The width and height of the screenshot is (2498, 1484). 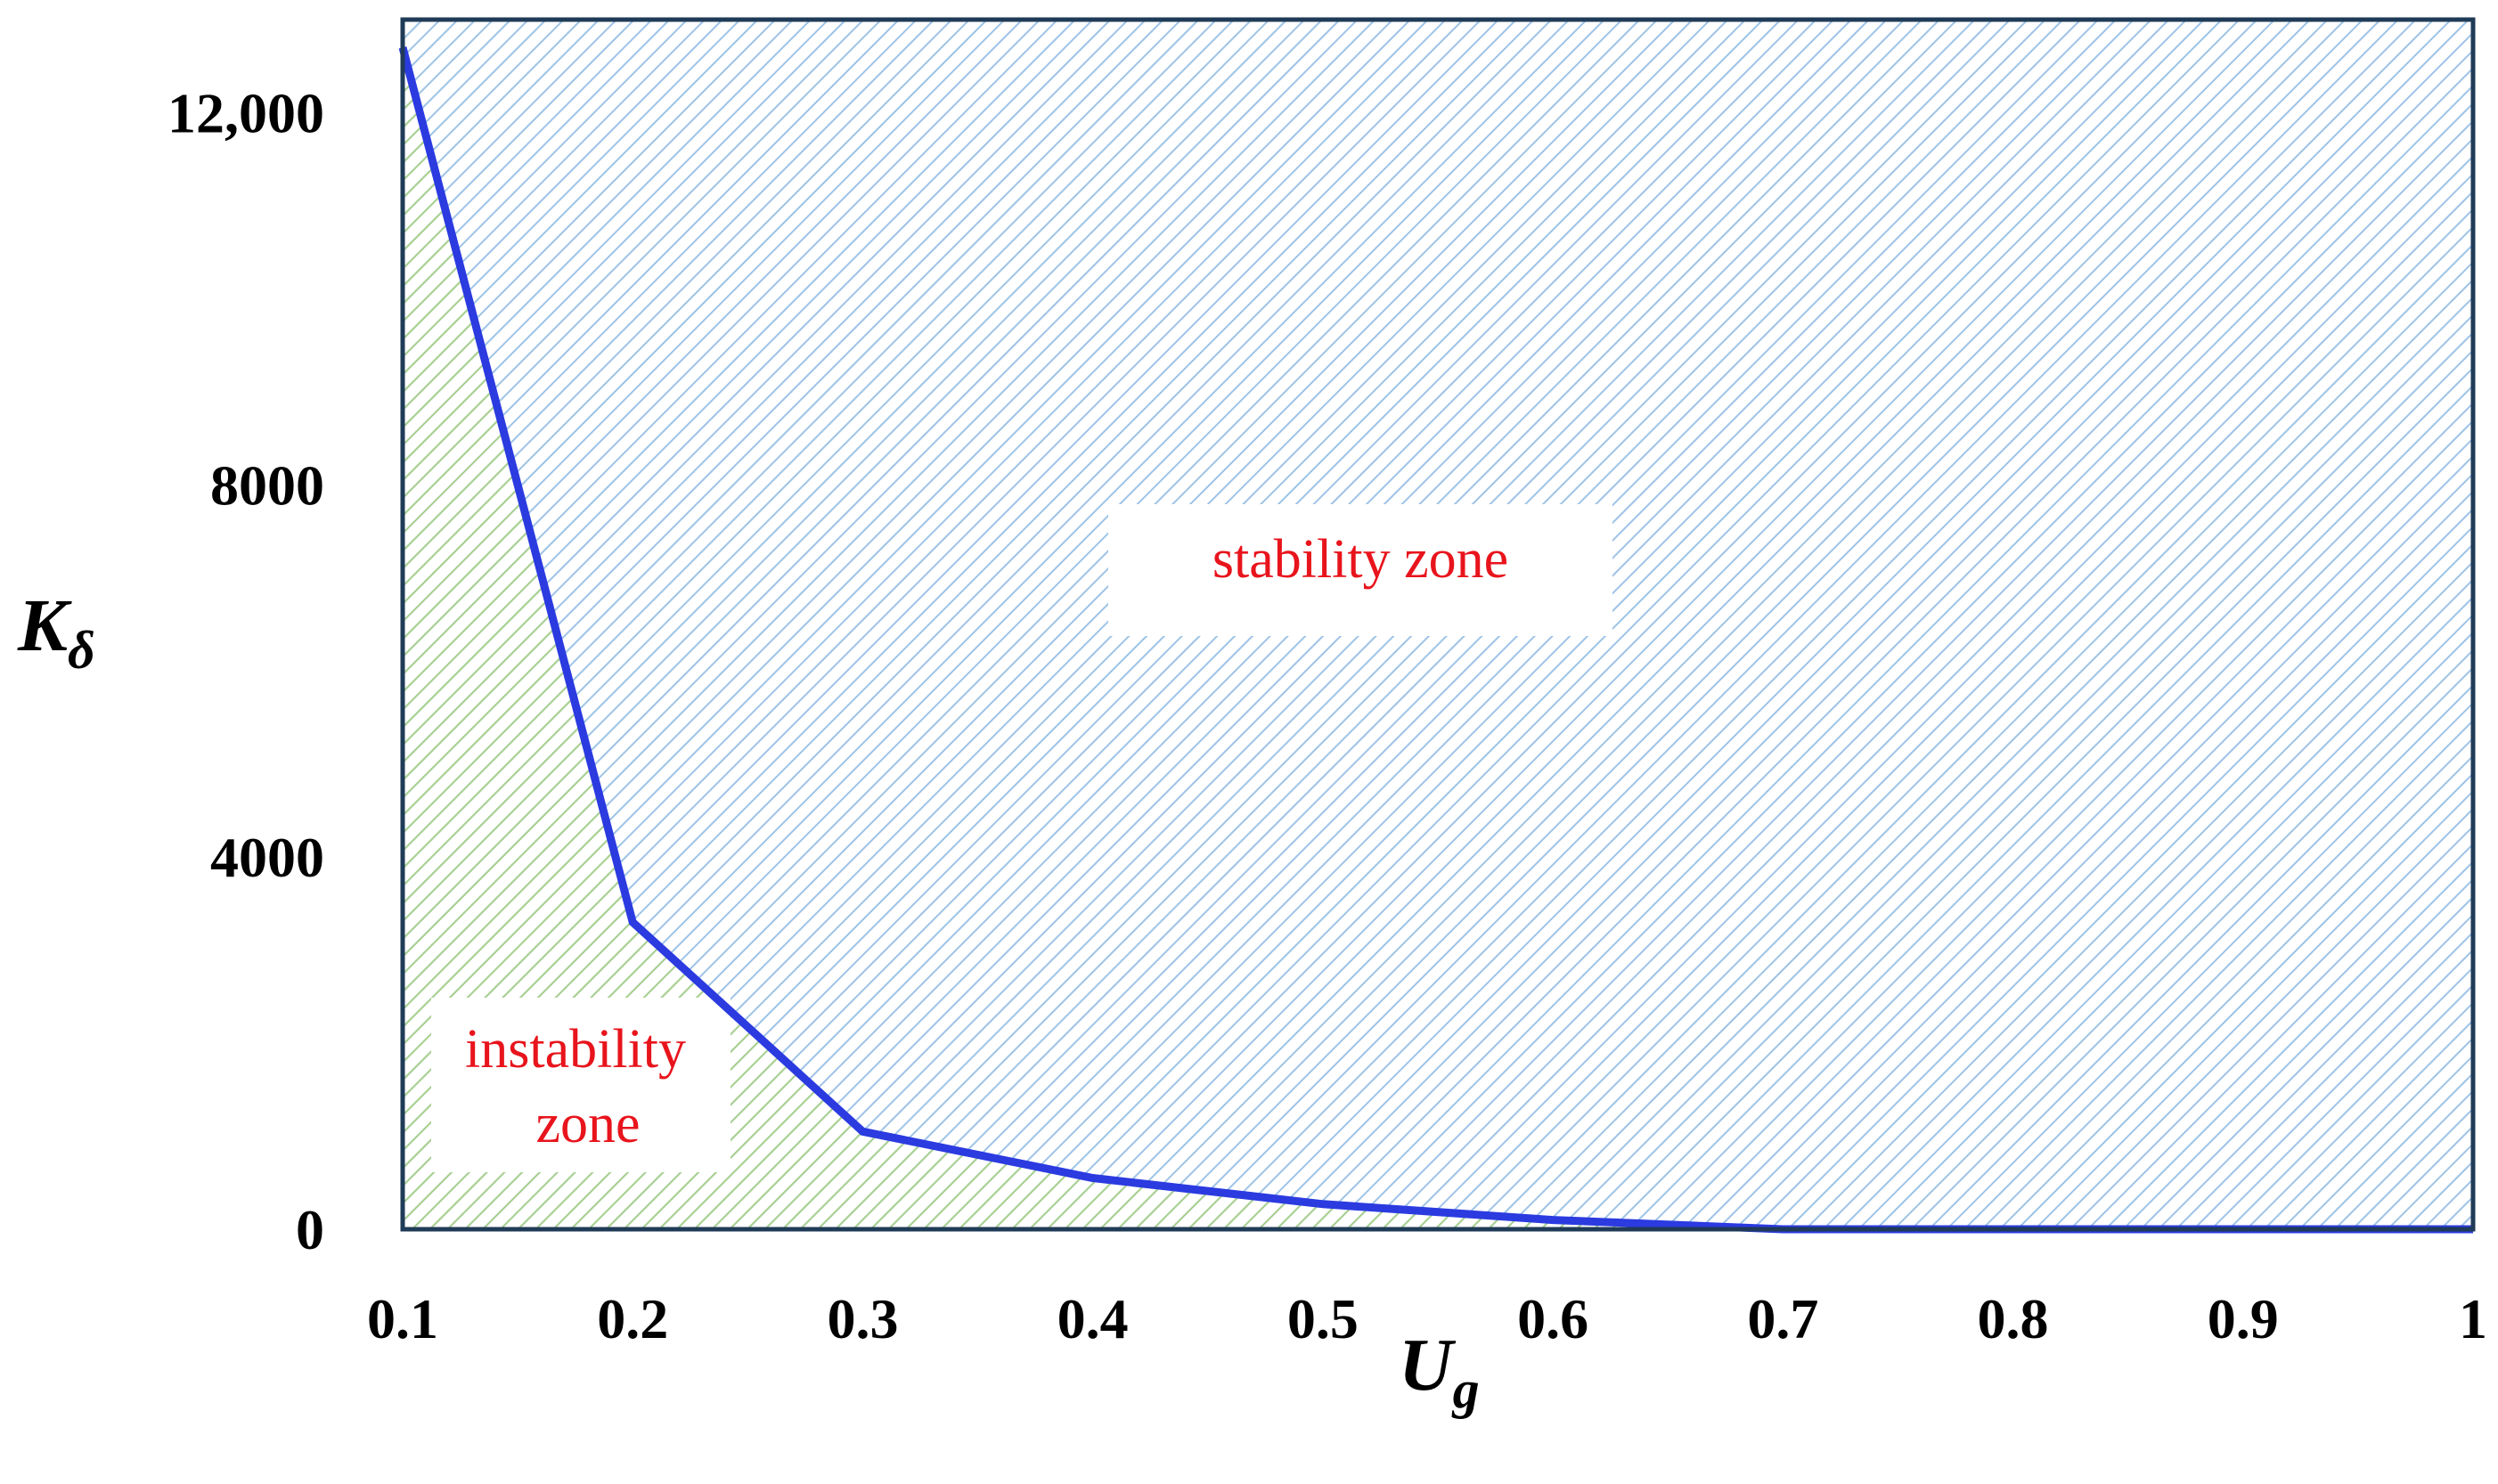 I want to click on x-axis-ticks: 0.1 0.2 0.3 0.4 0.5 0.6 0.7 0.8 0.9 1, so click(x=1427, y=1319).